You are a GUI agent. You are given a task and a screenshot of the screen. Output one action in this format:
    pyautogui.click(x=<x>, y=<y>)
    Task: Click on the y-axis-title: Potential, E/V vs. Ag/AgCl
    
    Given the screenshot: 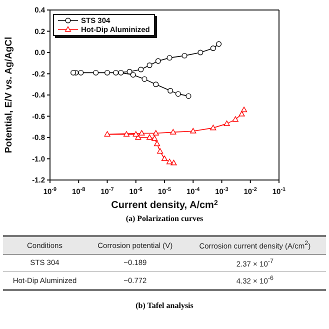 What is the action you would take?
    pyautogui.click(x=8, y=95)
    